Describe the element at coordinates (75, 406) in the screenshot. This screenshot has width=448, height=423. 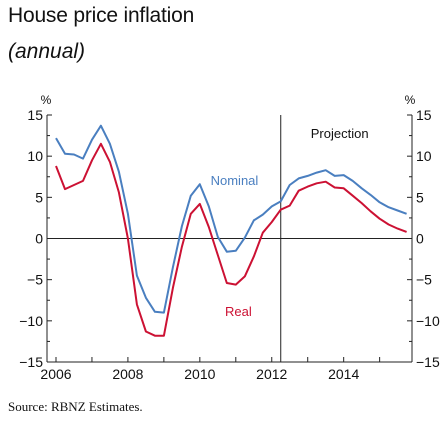
I see `source-note: Source: RBNZ Estimates.` at that location.